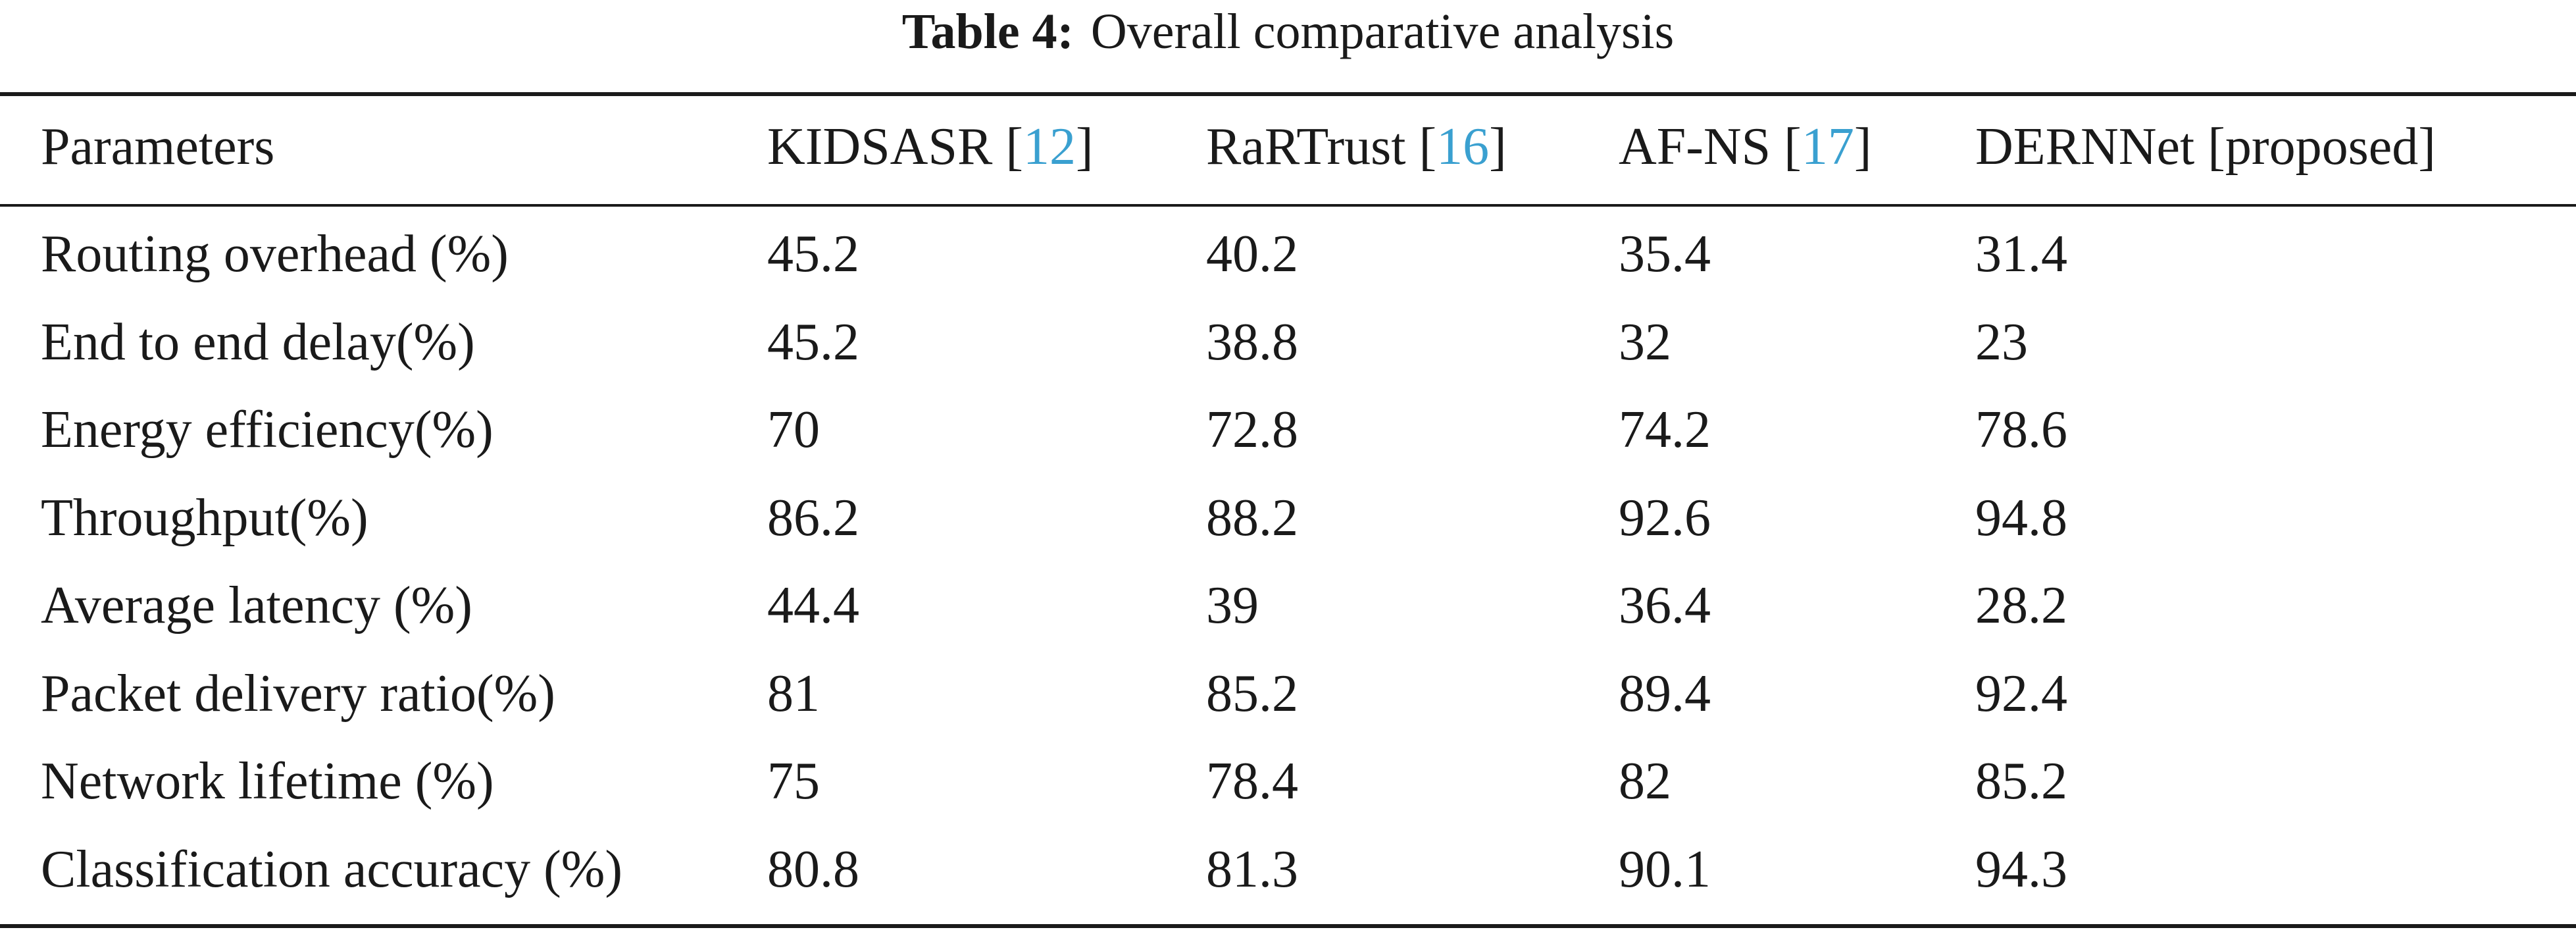  Describe the element at coordinates (2021, 869) in the screenshot. I see `row-dernnet-value: 94.3` at that location.